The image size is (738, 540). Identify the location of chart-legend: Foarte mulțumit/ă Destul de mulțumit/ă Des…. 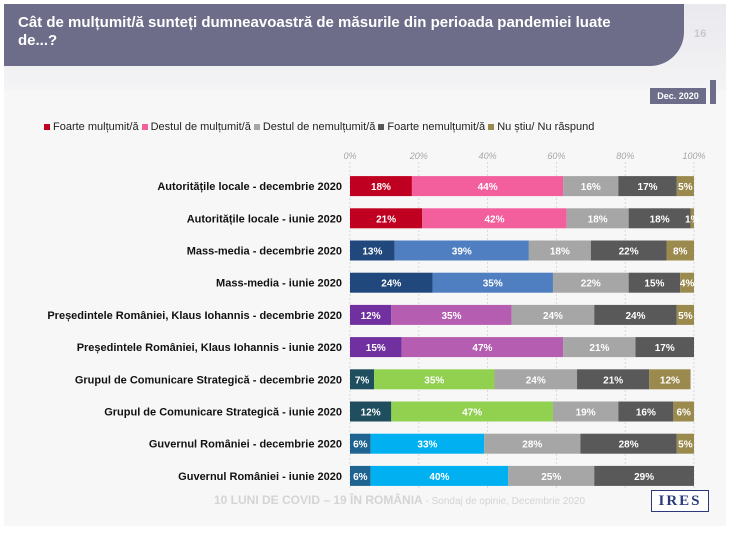
(320, 127).